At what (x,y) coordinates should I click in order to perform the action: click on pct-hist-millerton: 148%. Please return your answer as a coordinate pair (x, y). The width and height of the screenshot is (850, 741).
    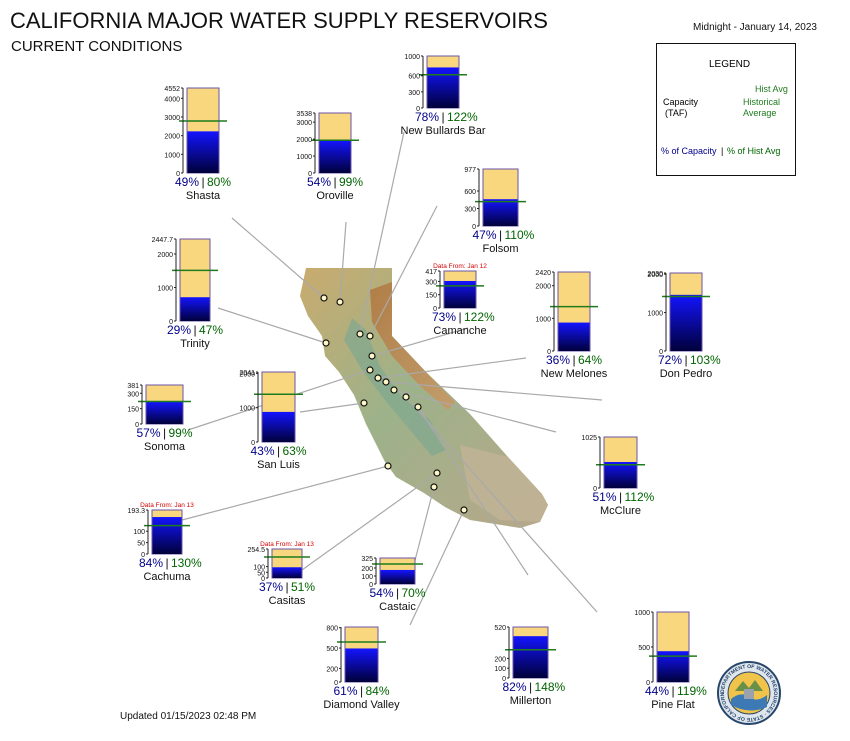
    Looking at the image, I should click on (550, 687).